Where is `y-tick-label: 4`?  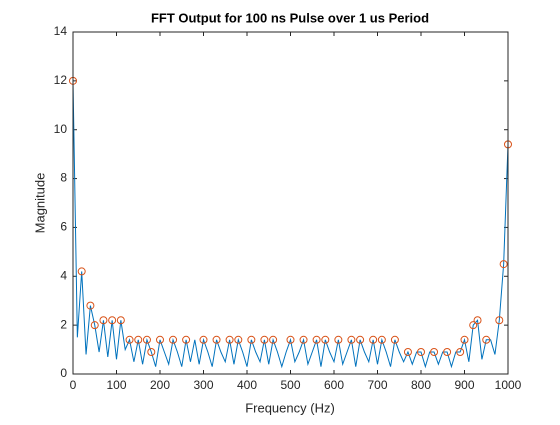 y-tick-label: 4 is located at coordinates (63, 275).